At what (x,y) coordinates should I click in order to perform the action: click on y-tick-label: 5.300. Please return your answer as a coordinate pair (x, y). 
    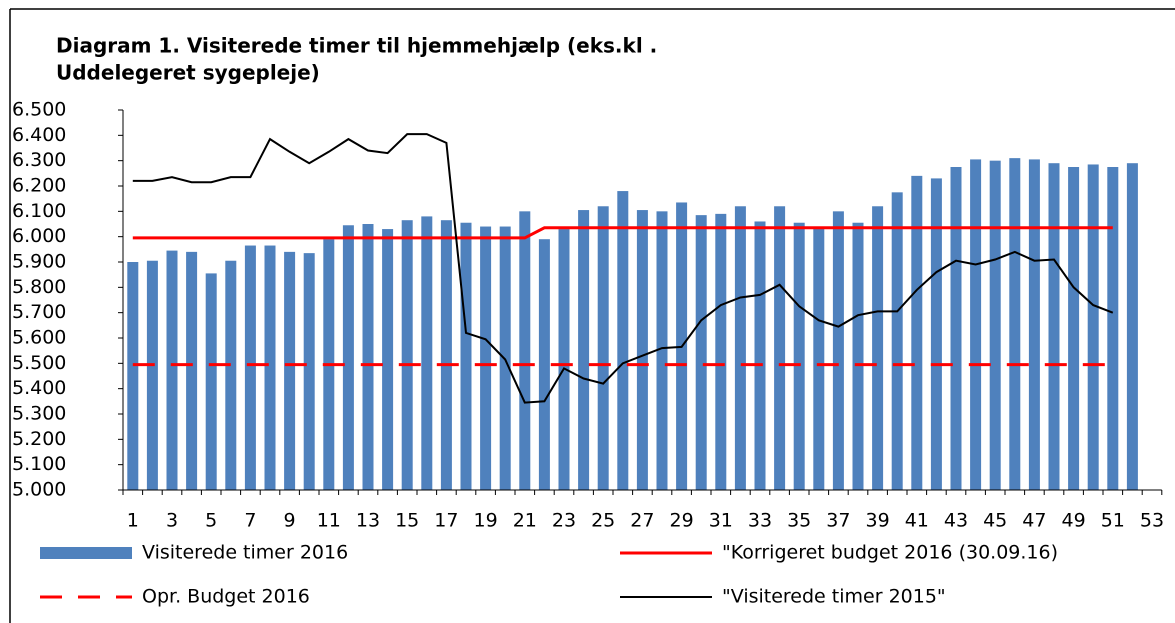
    Looking at the image, I should click on (39, 414).